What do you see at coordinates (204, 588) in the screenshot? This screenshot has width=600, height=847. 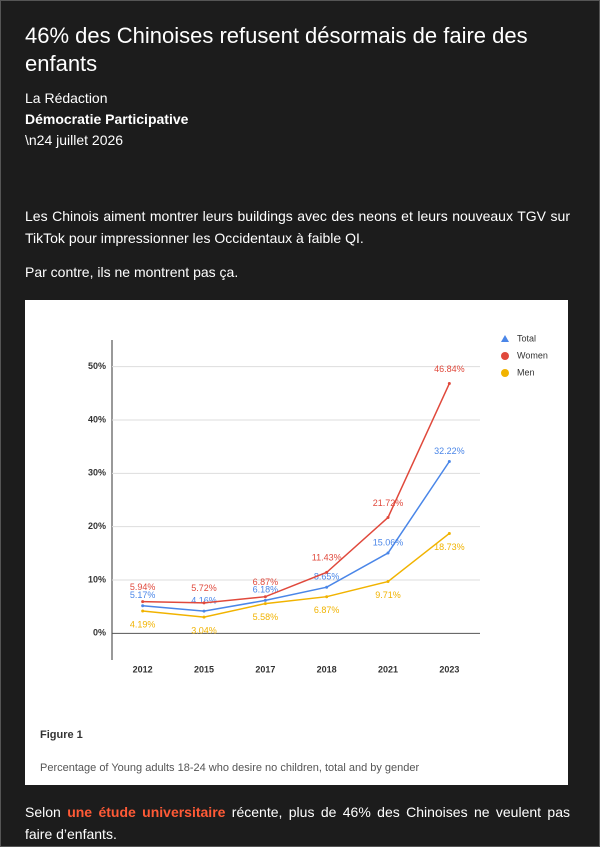 I see `data-label: 5.72%` at bounding box center [204, 588].